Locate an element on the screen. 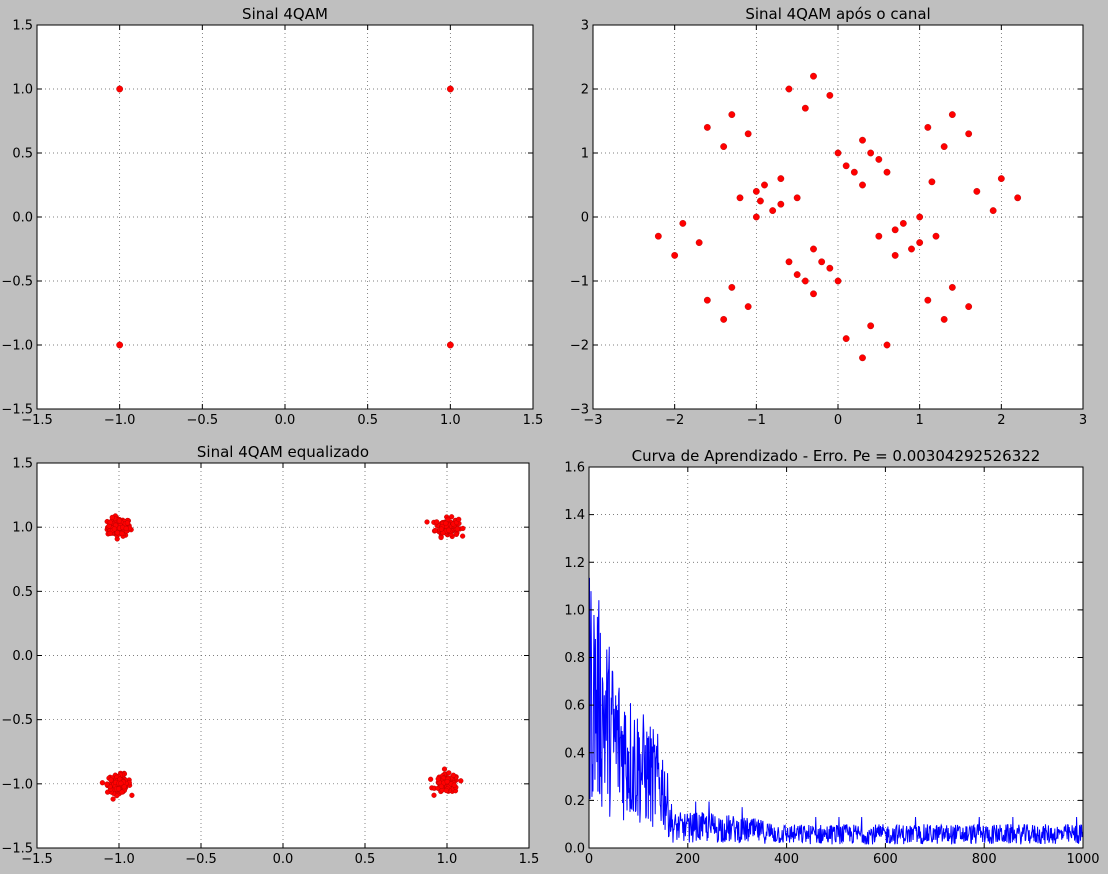 This screenshot has height=874, width=1108. x-tick-label: −3 is located at coordinates (592, 420).